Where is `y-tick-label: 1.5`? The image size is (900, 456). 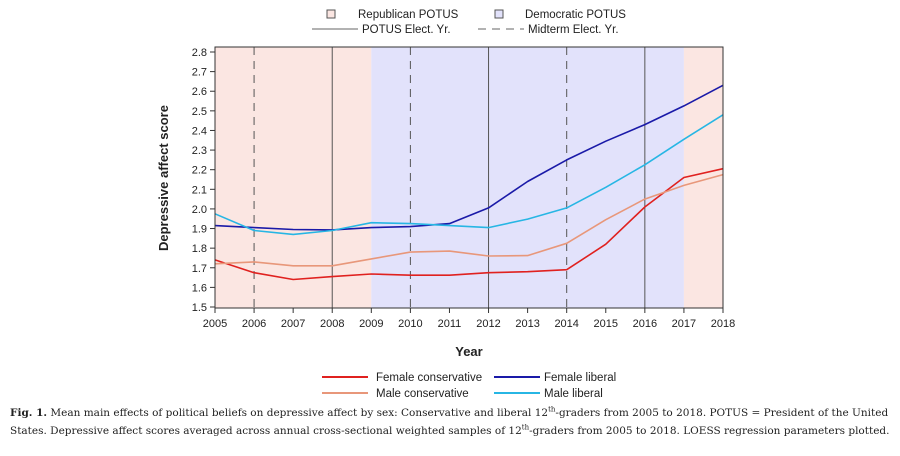 y-tick-label: 1.5 is located at coordinates (199, 308).